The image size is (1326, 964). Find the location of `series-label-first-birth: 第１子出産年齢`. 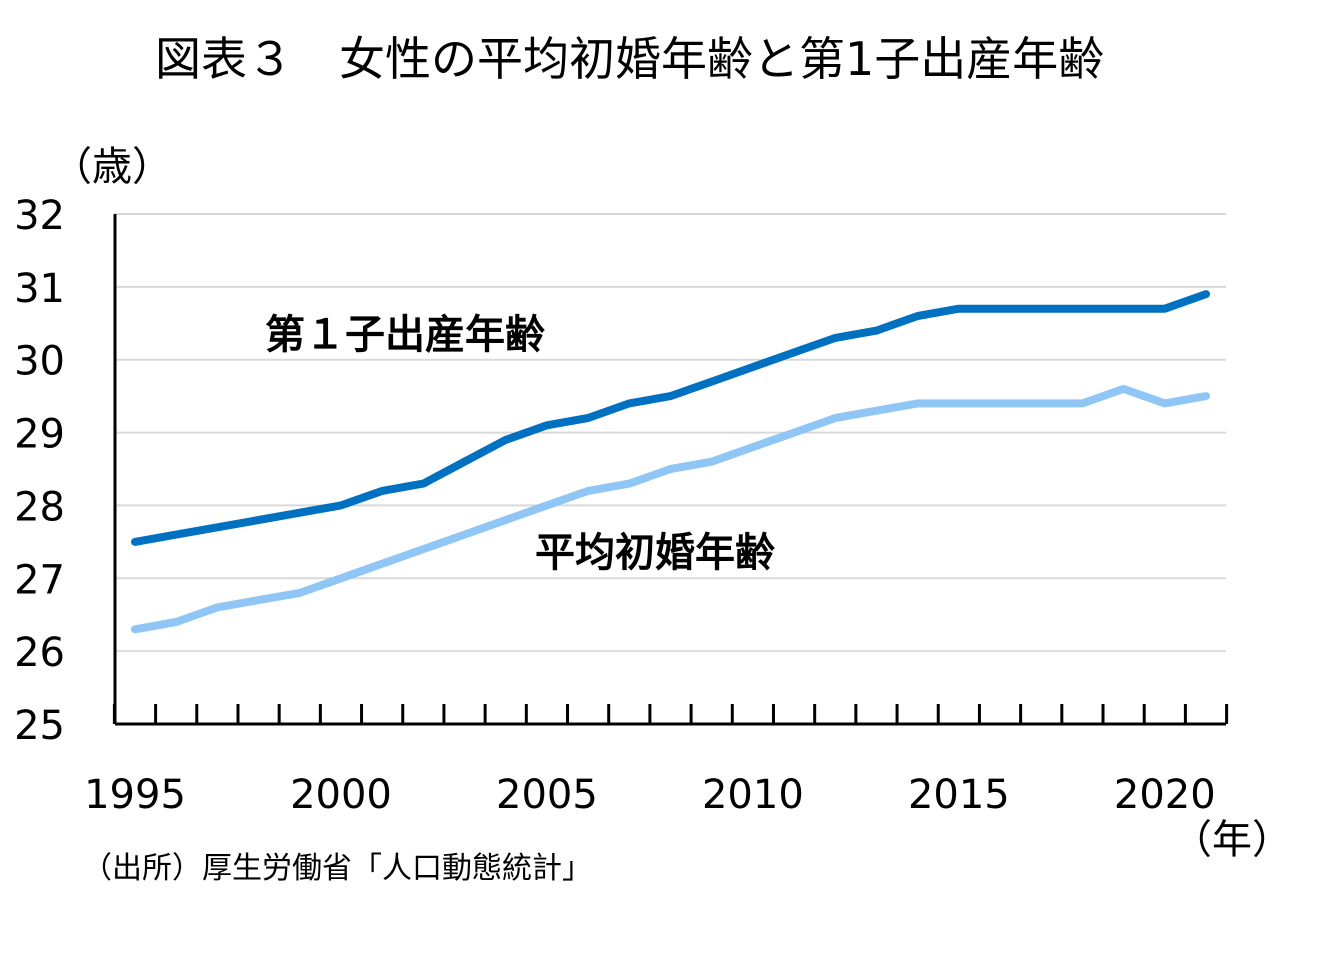

series-label-first-birth: 第１子出産年齢 is located at coordinates (405, 335).